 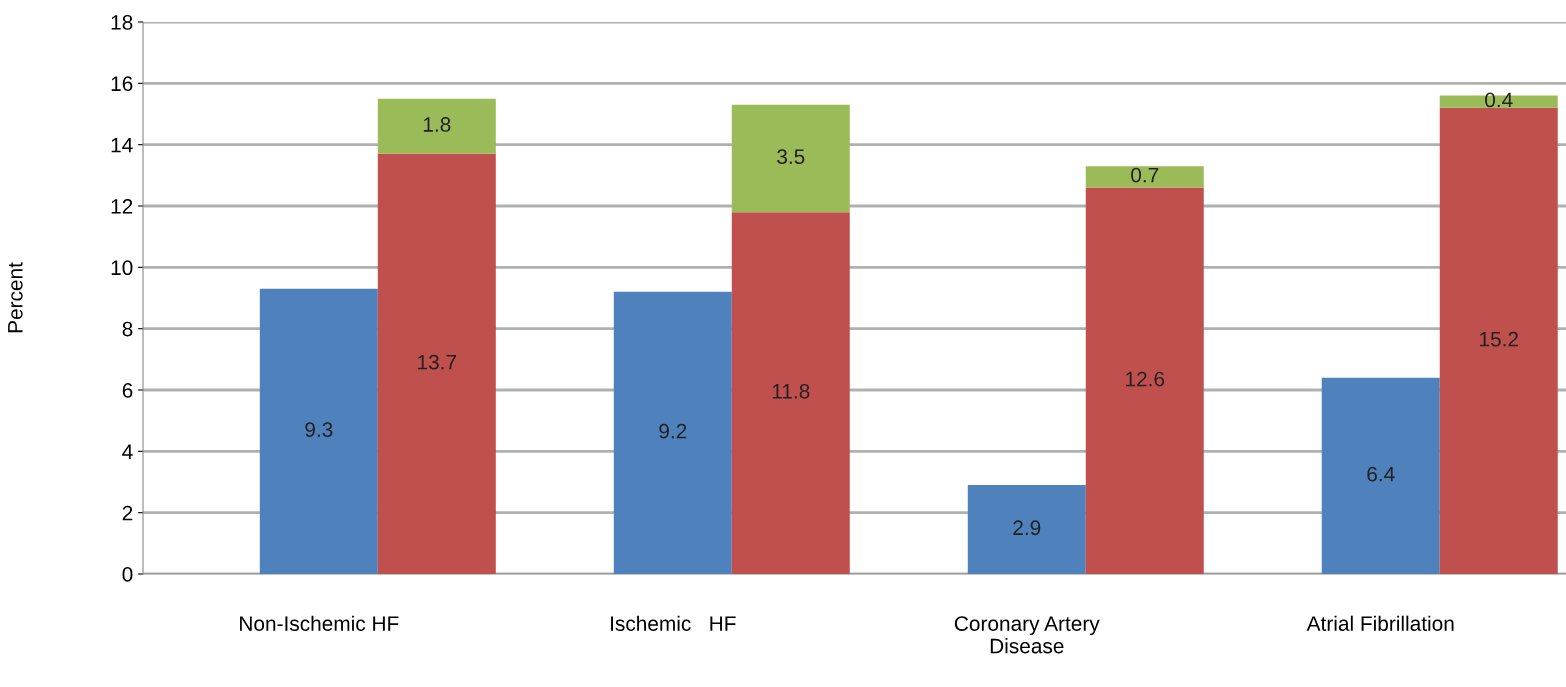 I want to click on data-label: 11.8, so click(x=791, y=391).